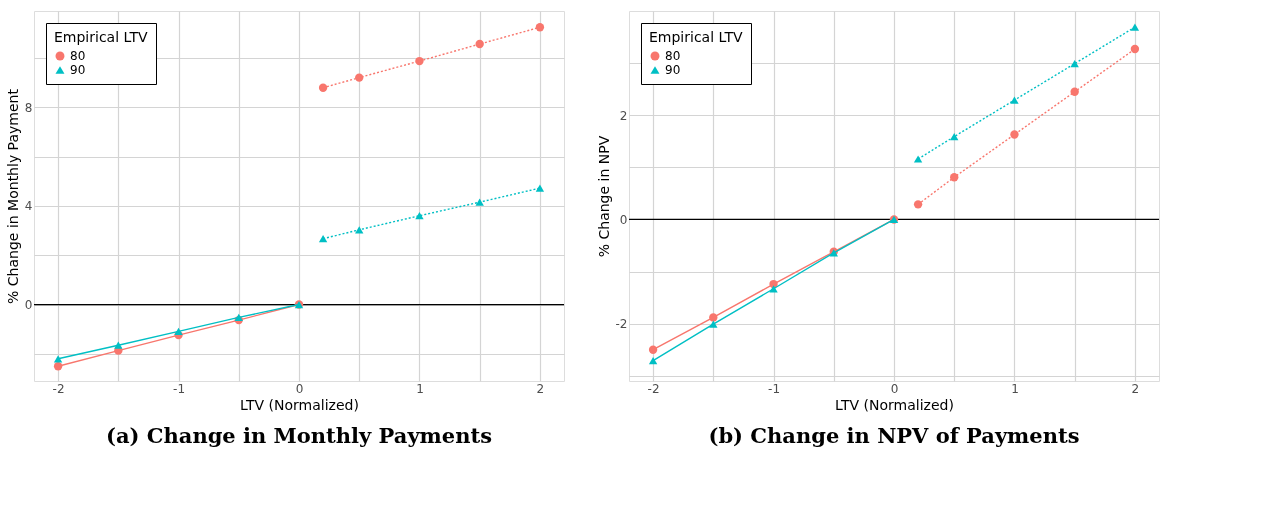 This screenshot has height=506, width=1262. What do you see at coordinates (603, 196) in the screenshot?
I see `y-axis-title: % Change in NPV` at bounding box center [603, 196].